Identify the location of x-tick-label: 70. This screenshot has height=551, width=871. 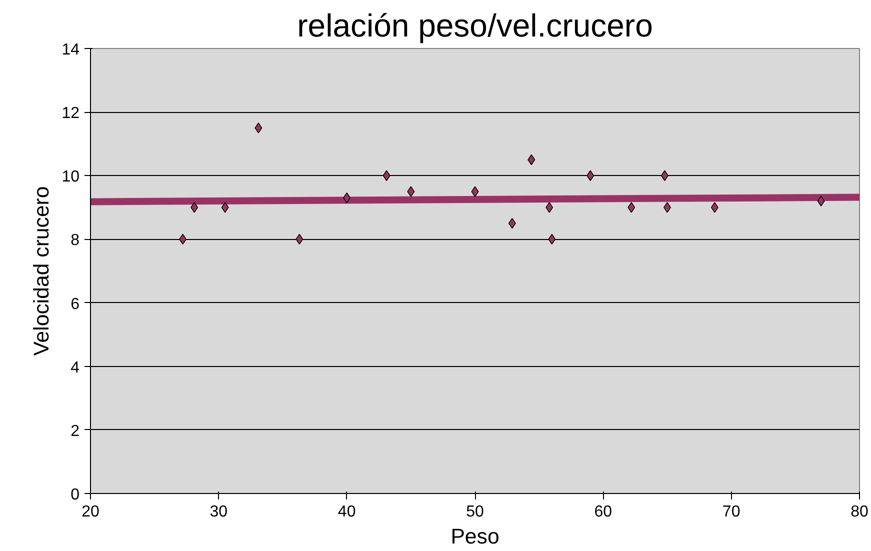
(731, 512).